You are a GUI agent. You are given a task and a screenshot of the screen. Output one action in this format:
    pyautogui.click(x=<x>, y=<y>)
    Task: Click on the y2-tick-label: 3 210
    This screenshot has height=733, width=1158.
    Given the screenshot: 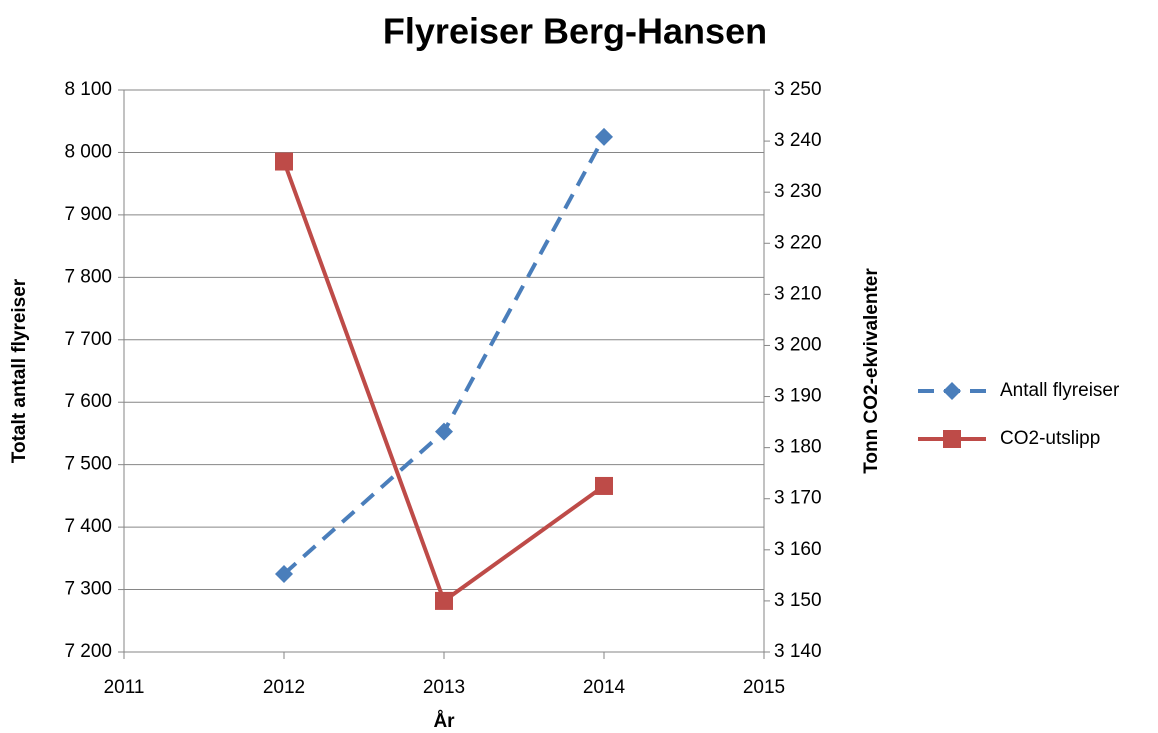 What is the action you would take?
    pyautogui.click(x=798, y=293)
    